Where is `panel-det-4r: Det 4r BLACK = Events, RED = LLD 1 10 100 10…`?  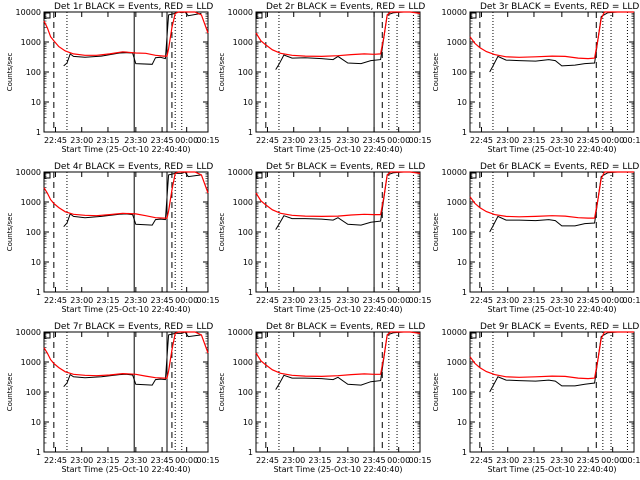
panel-det-4r: Det 4r BLACK = Events, RED = LLD 1 10 100 10… is located at coordinates (113, 238).